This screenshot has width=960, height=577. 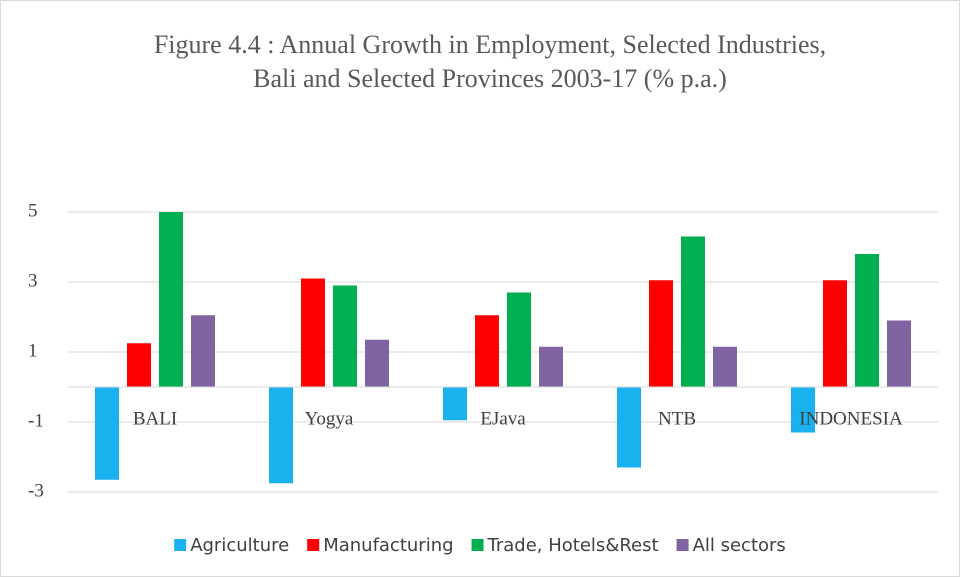 What do you see at coordinates (36, 420) in the screenshot?
I see `y-tick-label: -1` at bounding box center [36, 420].